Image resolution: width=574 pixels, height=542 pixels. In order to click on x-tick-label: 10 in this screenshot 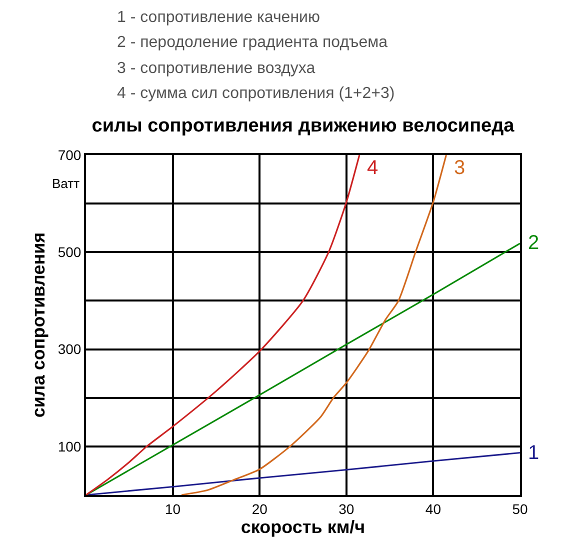, I will do `click(173, 508)`.